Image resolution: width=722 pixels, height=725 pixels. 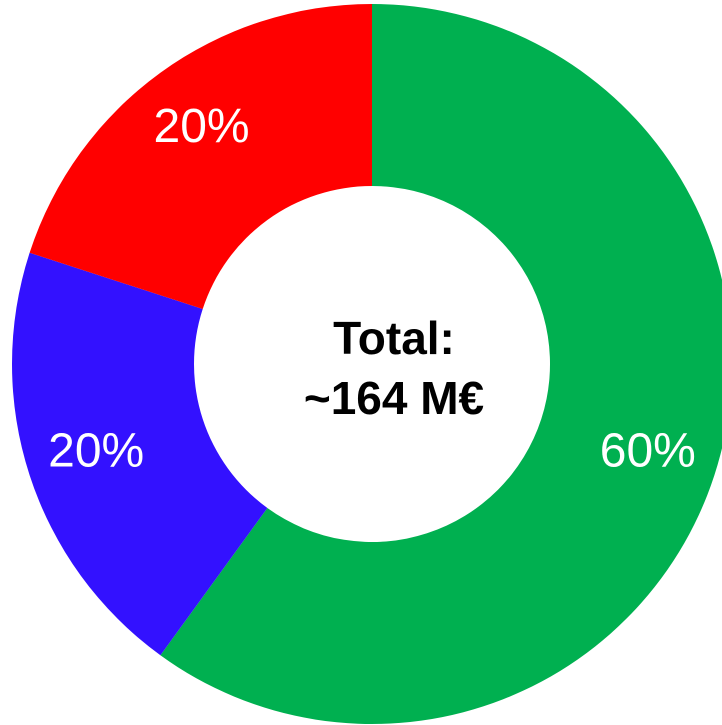 What do you see at coordinates (394, 338) in the screenshot?
I see `center-label: Total:` at bounding box center [394, 338].